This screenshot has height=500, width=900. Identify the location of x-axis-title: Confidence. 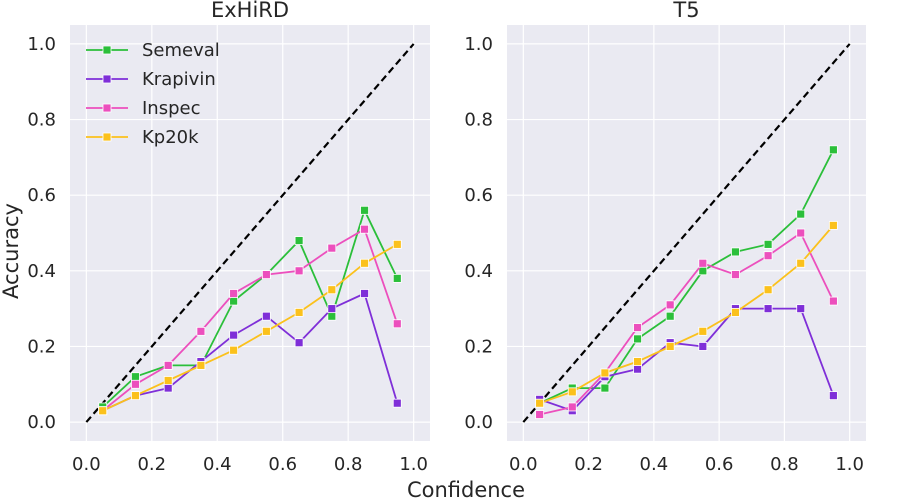
(466, 489).